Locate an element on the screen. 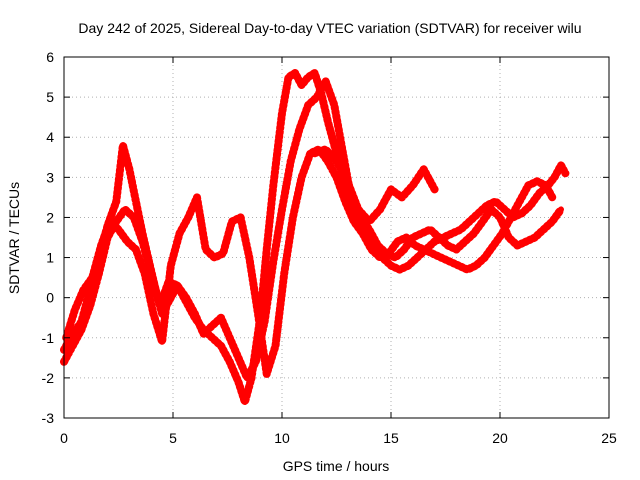 This screenshot has width=640, height=480. x-tick-label: 10 is located at coordinates (282, 438).